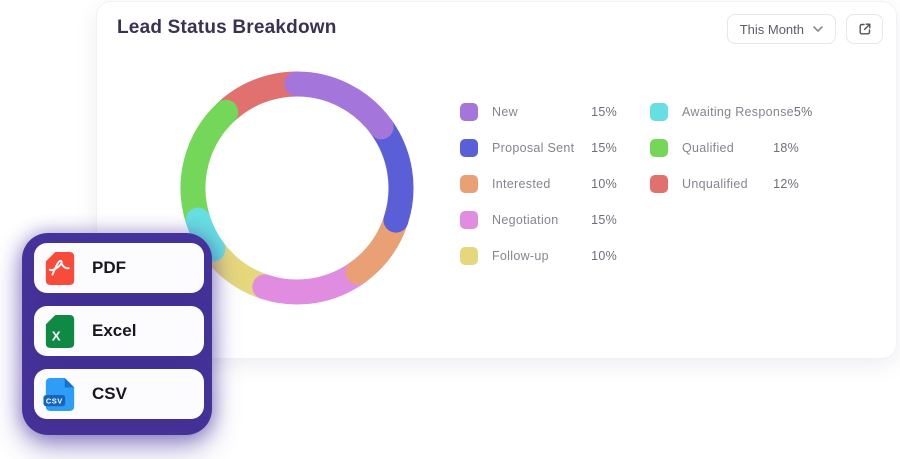  I want to click on legend-item: Unqualified 12%, so click(724, 184).